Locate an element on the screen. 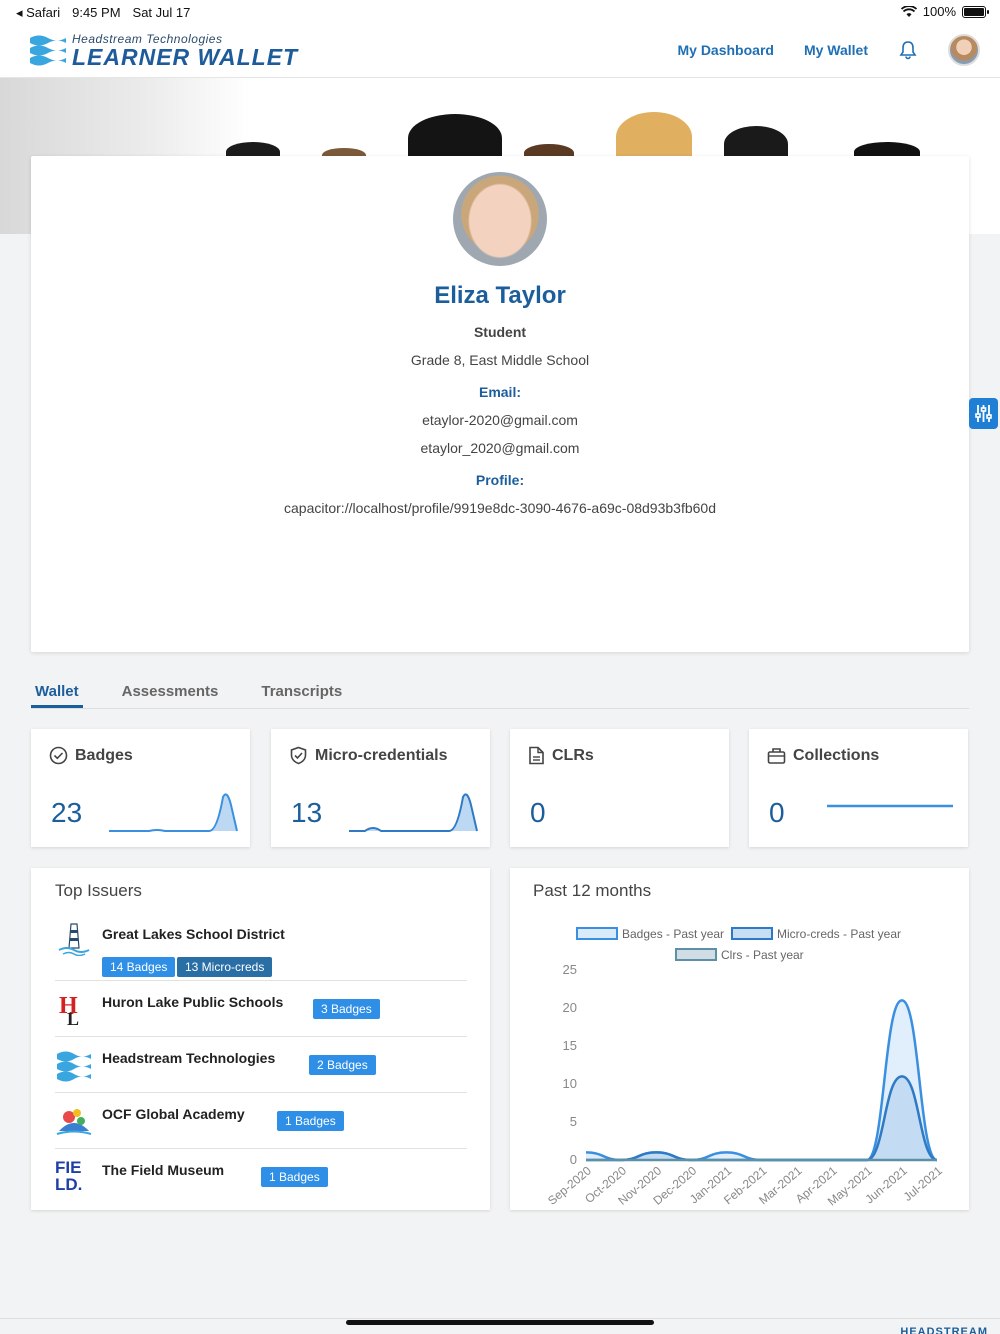 This screenshot has width=1000, height=1334. badge-check-icon is located at coordinates (58, 755).